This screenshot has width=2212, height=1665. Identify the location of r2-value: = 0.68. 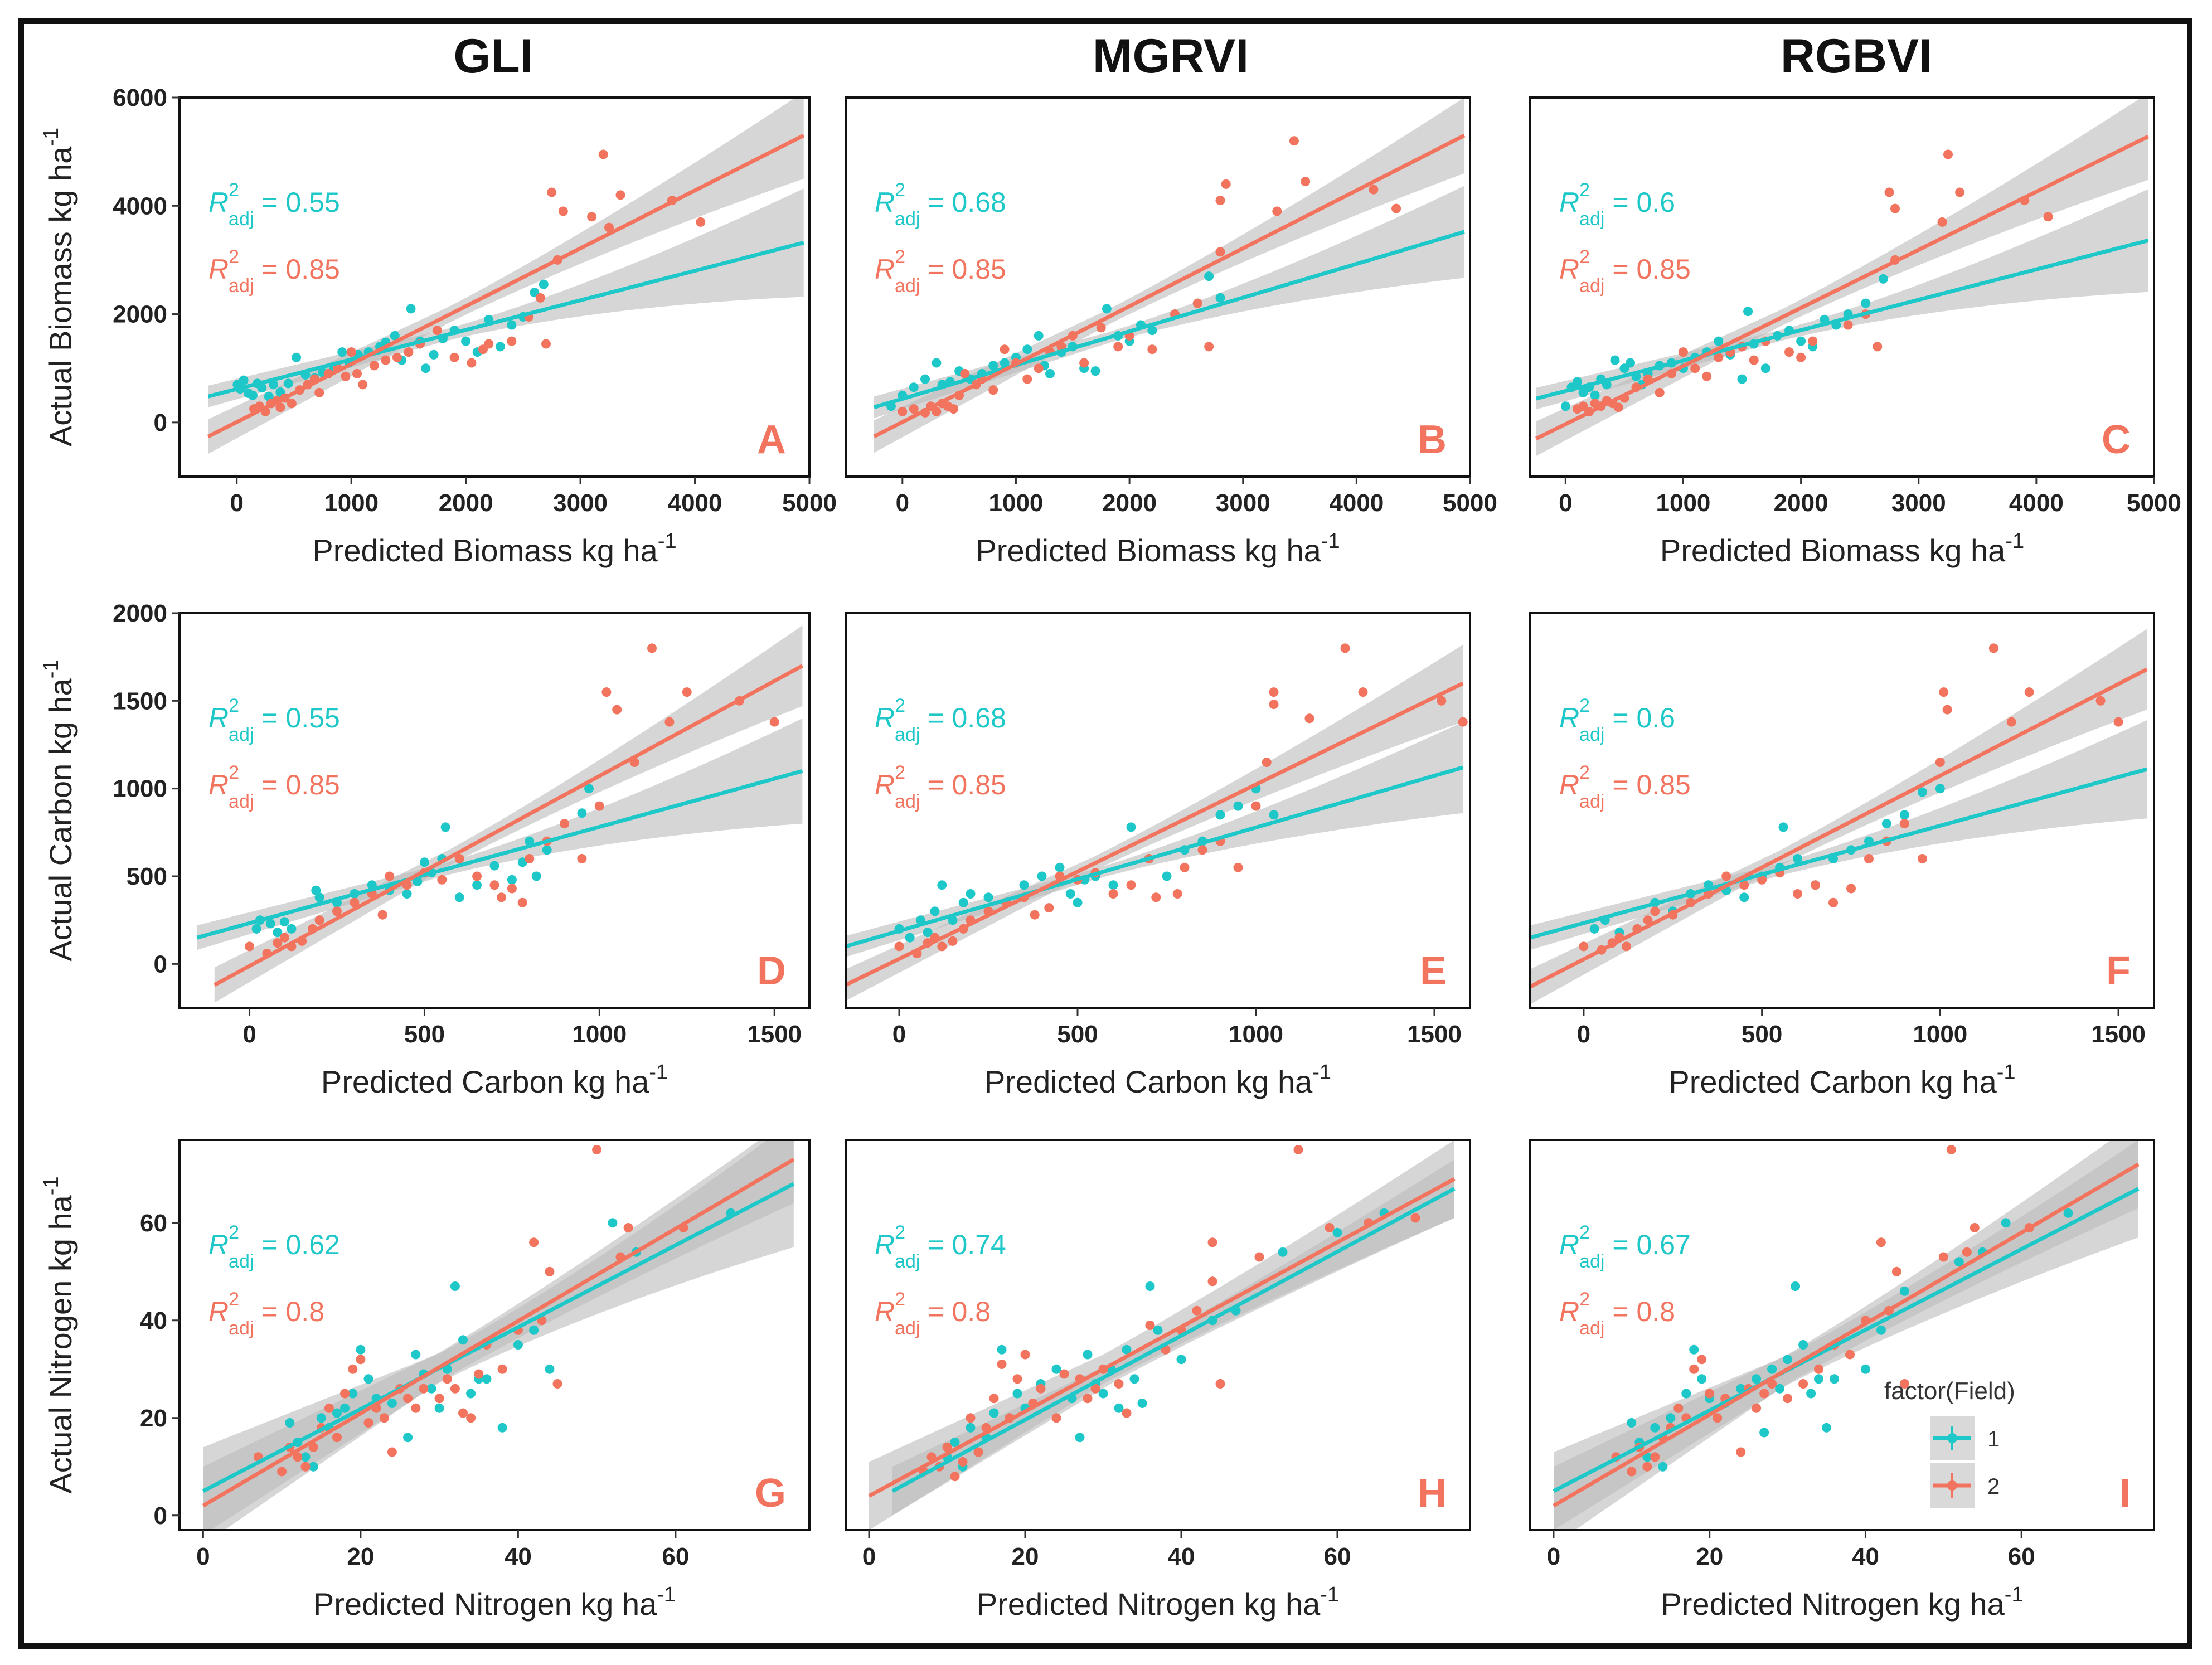
(967, 718).